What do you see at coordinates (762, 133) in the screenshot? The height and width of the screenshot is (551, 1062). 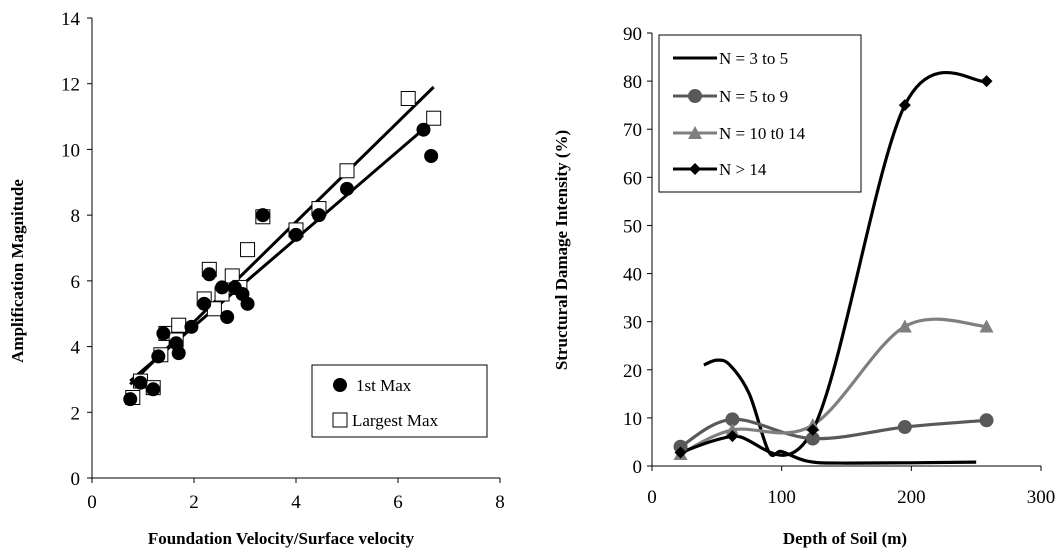 I see `legend-label-n-10-to-14: N = 10 t0 14` at bounding box center [762, 133].